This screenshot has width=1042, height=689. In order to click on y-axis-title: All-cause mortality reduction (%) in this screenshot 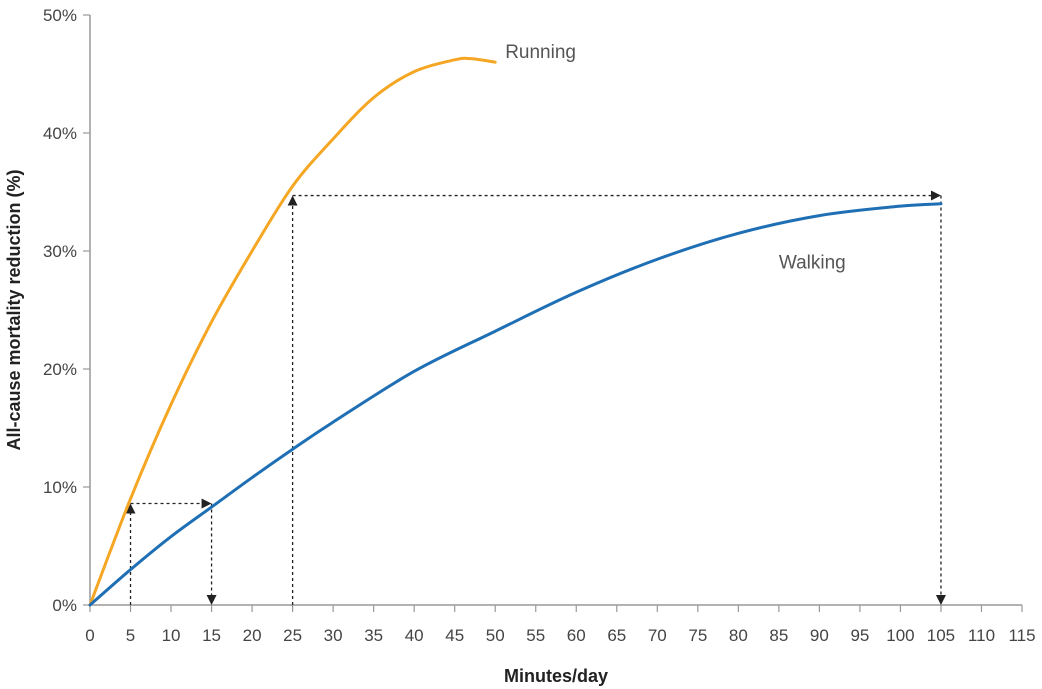, I will do `click(14, 309)`.